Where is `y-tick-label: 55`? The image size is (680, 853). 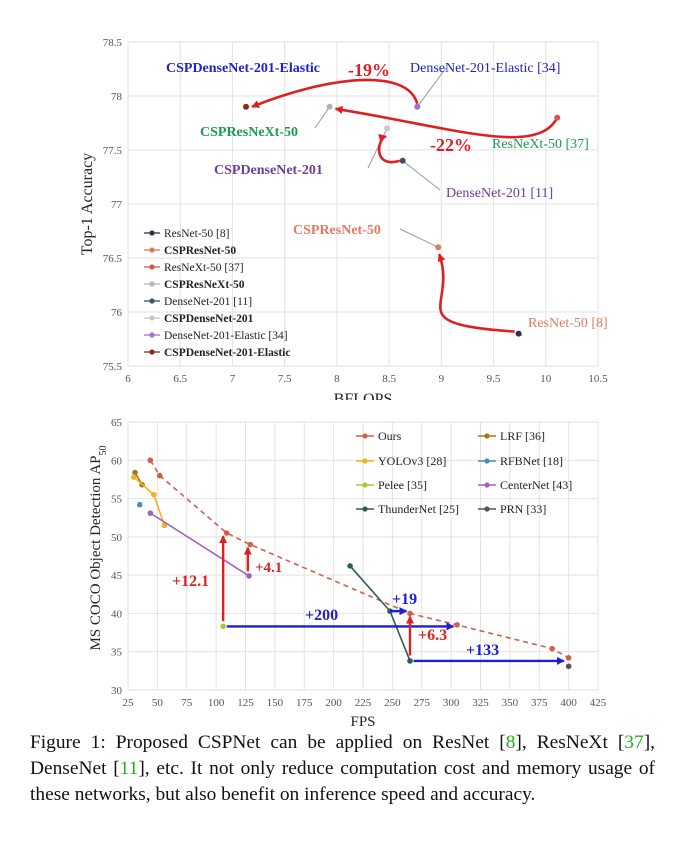 y-tick-label: 55 is located at coordinates (117, 500).